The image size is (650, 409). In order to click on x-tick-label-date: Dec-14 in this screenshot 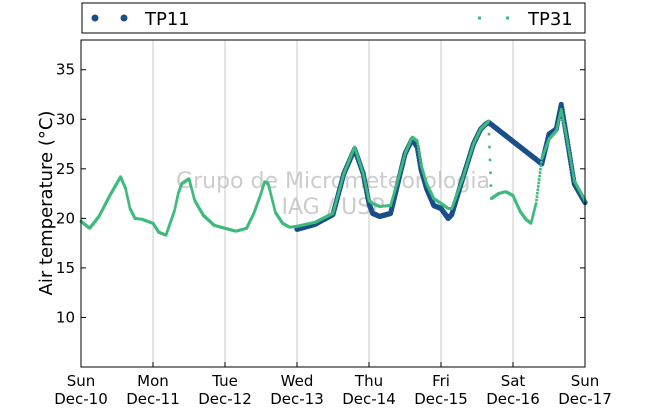, I will do `click(369, 399)`.